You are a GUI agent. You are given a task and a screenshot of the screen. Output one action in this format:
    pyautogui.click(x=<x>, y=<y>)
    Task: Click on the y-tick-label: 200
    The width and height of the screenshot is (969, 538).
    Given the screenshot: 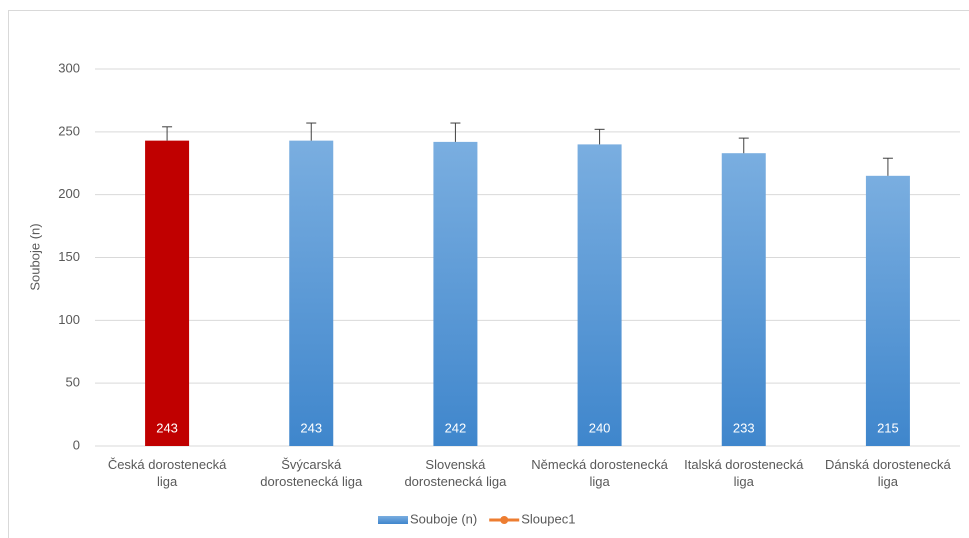 What is the action you would take?
    pyautogui.click(x=69, y=193)
    